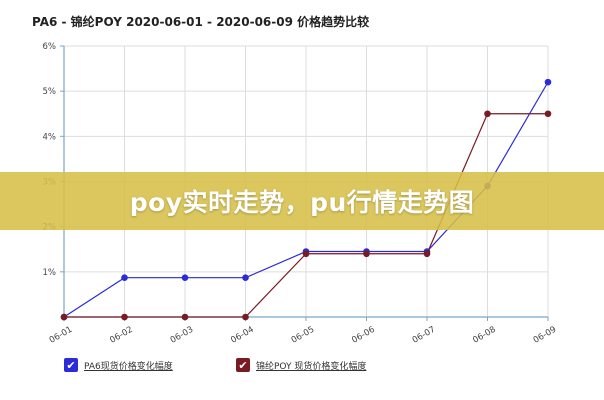 The height and width of the screenshot is (400, 604). I want to click on legend-item-poy: ✔ 锦纶POY 现货价格变化幅度, so click(301, 365).